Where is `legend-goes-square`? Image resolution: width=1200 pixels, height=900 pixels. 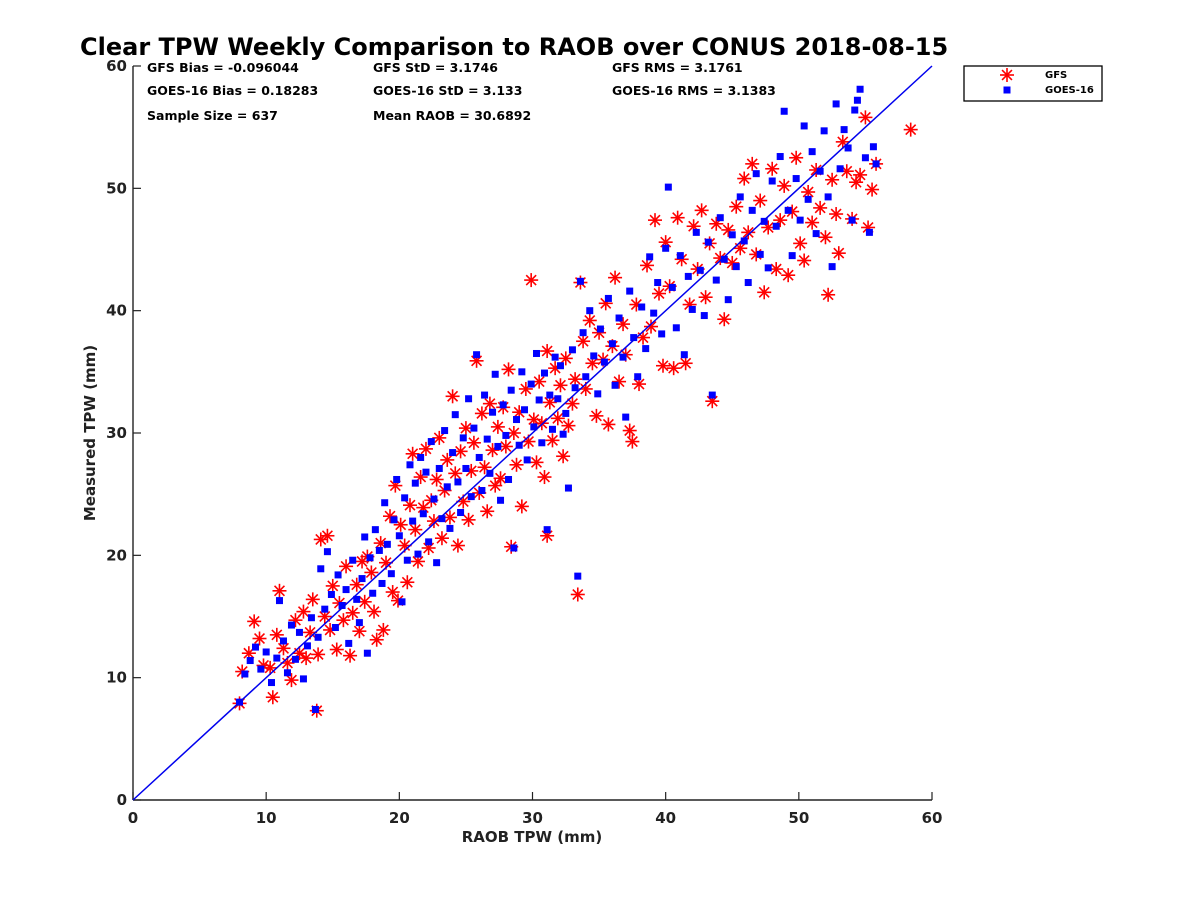 legend-goes-square is located at coordinates (1007, 90).